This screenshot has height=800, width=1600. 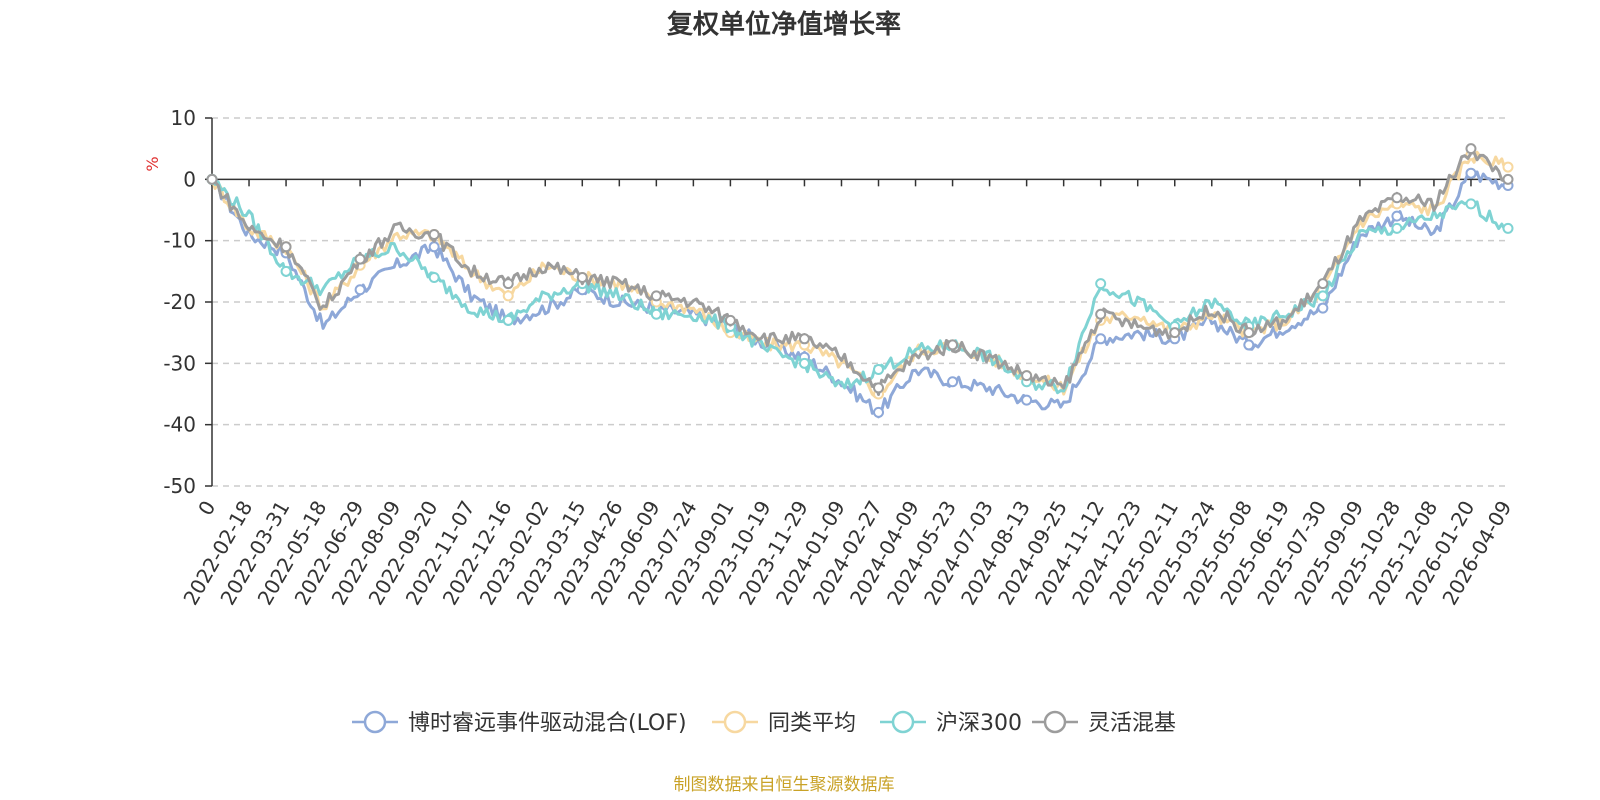 What do you see at coordinates (179, 486) in the screenshot?
I see `y-tick-label: -50` at bounding box center [179, 486].